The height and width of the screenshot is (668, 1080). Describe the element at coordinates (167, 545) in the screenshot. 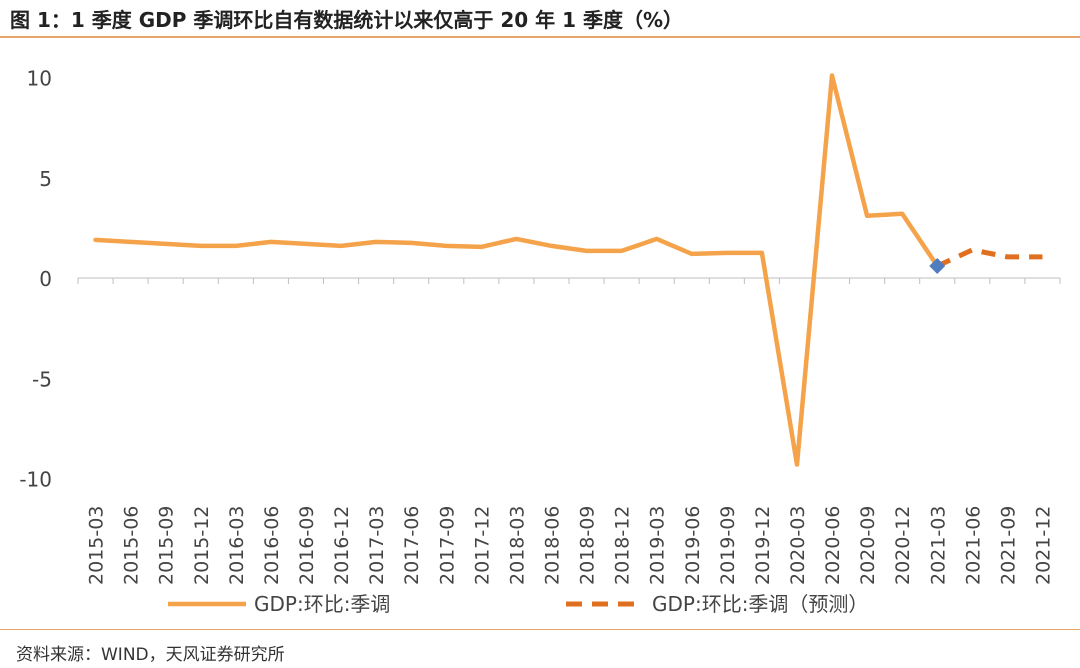

I see `x-tick-label: 2015-09` at that location.